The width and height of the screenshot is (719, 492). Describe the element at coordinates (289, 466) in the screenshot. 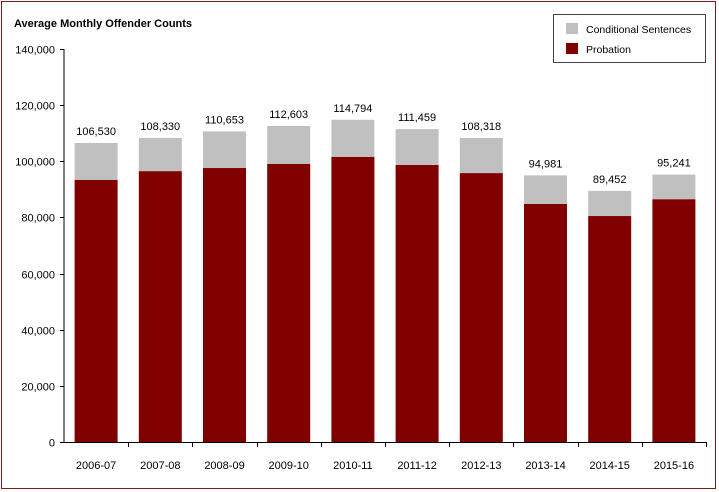

I see `x-tick-label: 2009-10` at that location.